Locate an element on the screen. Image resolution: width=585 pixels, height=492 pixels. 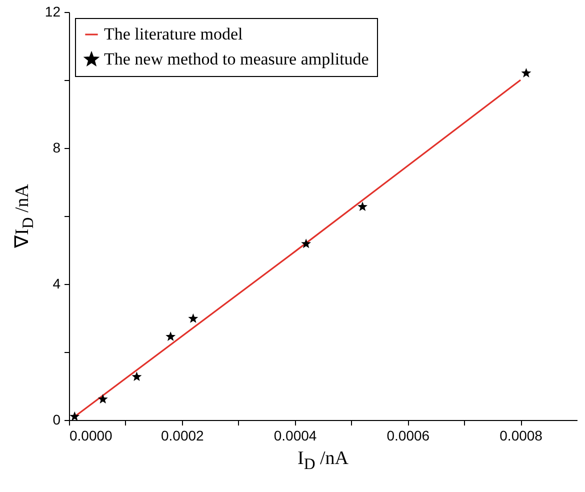
y-tick-label: 8 is located at coordinates (56, 148).